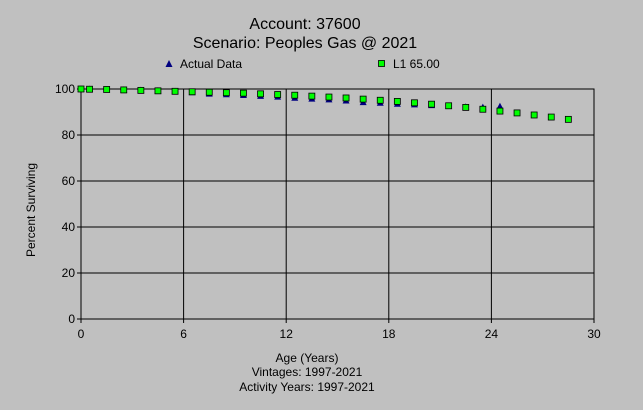 The height and width of the screenshot is (410, 643). What do you see at coordinates (381, 63) in the screenshot?
I see `legend-marker-l1-curve` at bounding box center [381, 63].